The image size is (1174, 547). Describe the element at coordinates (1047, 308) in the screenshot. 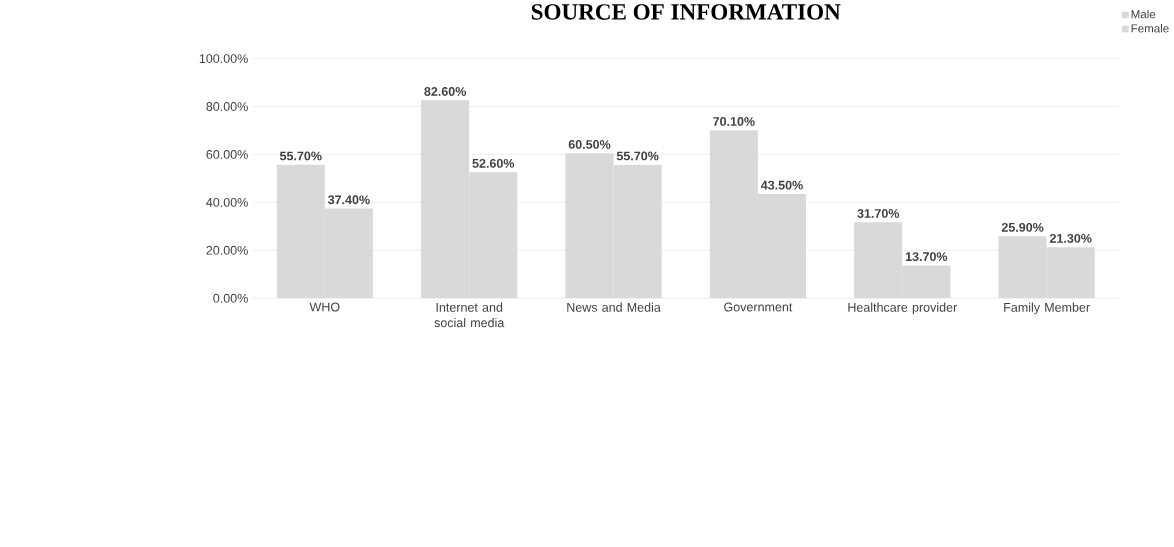

I see `x-tick-label: Family Member` at that location.